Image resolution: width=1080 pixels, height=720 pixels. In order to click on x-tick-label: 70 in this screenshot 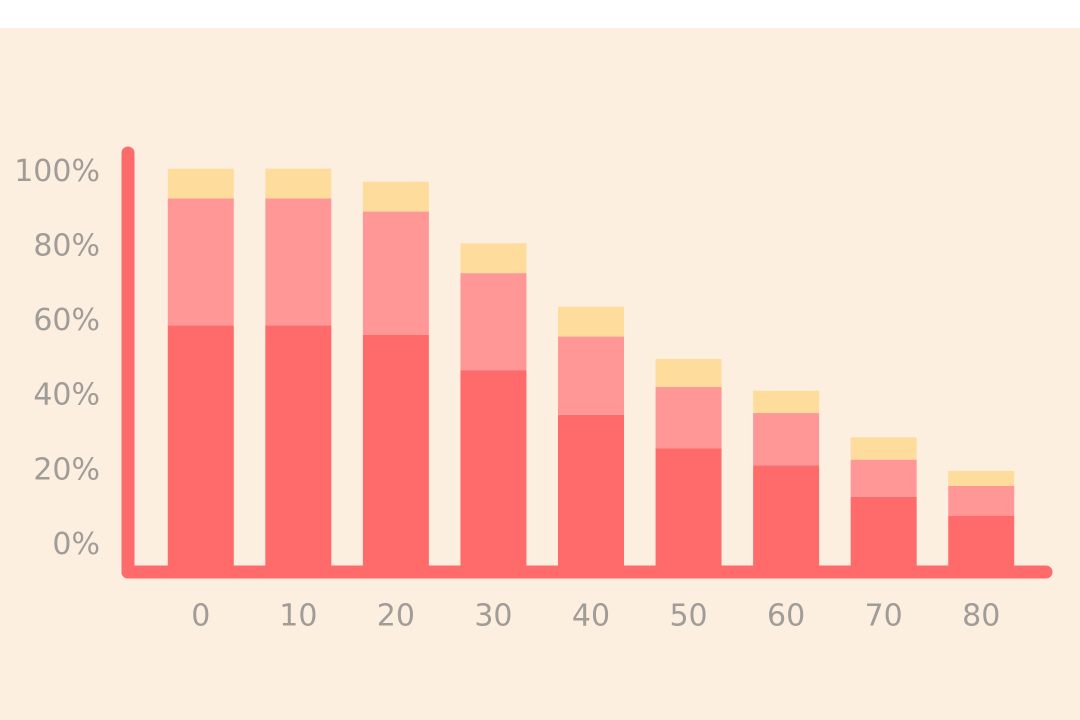, I will do `click(884, 616)`.